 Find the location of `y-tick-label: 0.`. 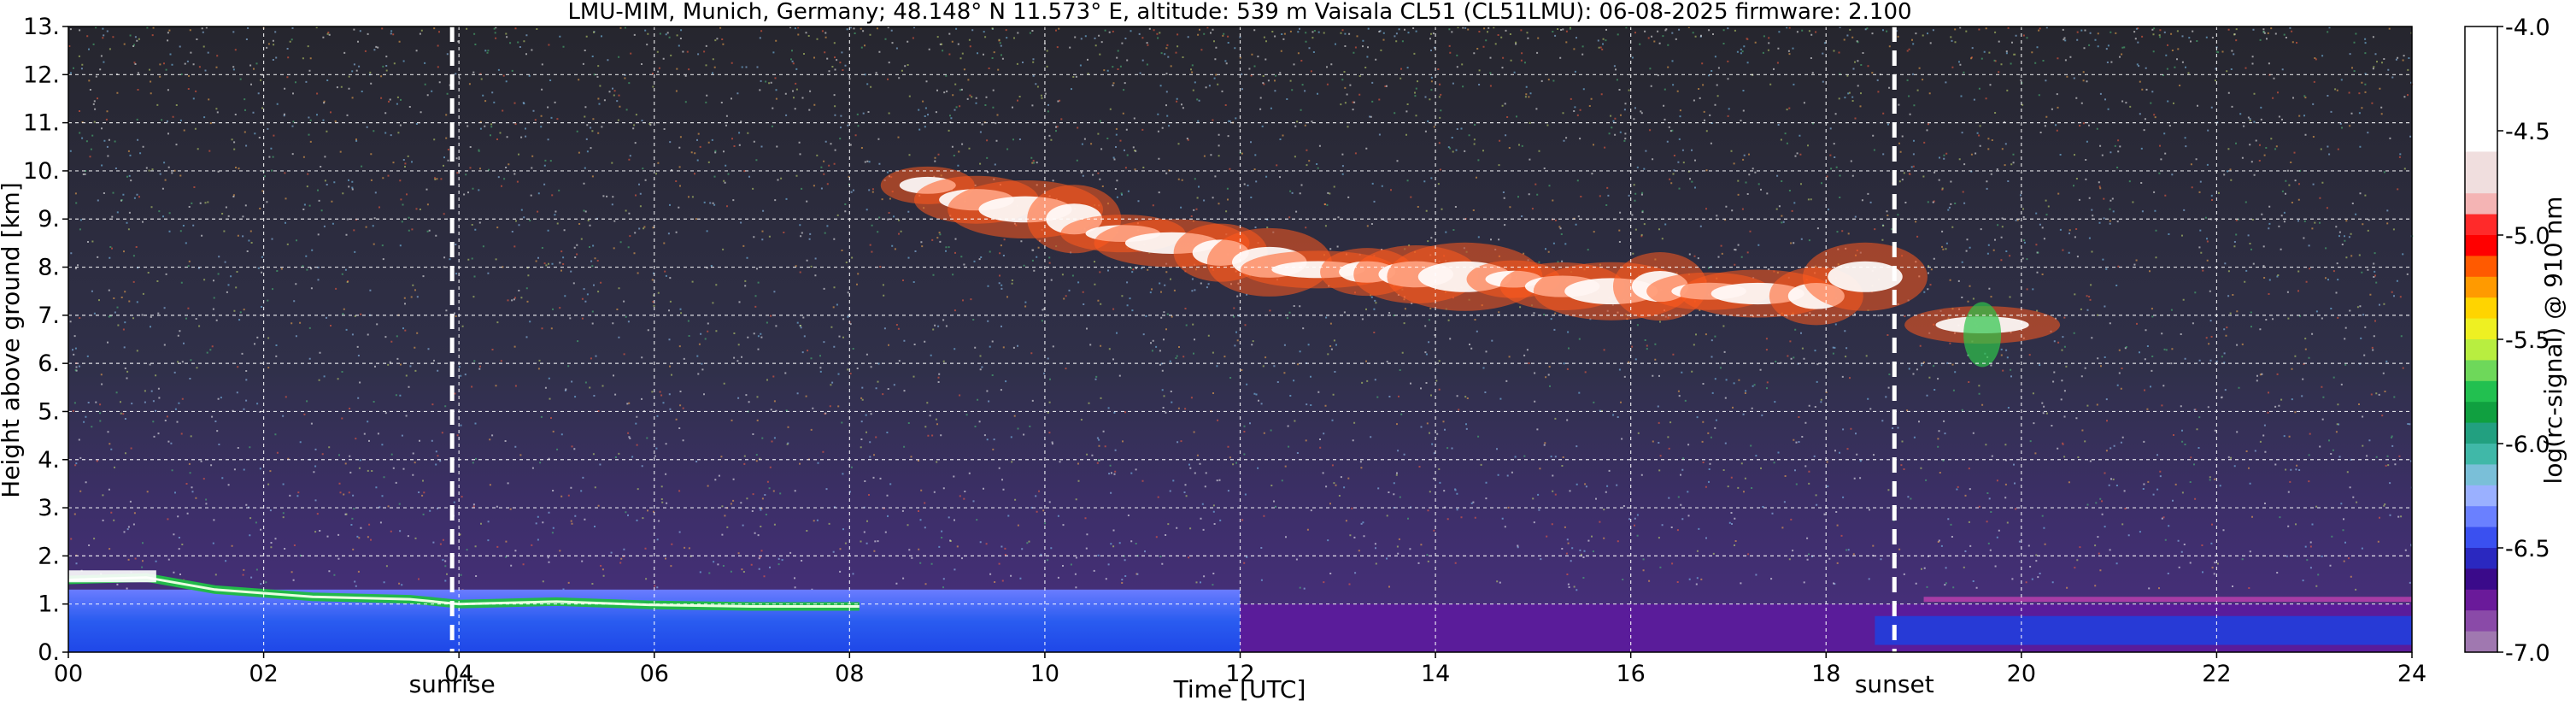

y-tick-label: 0. is located at coordinates (49, 652).